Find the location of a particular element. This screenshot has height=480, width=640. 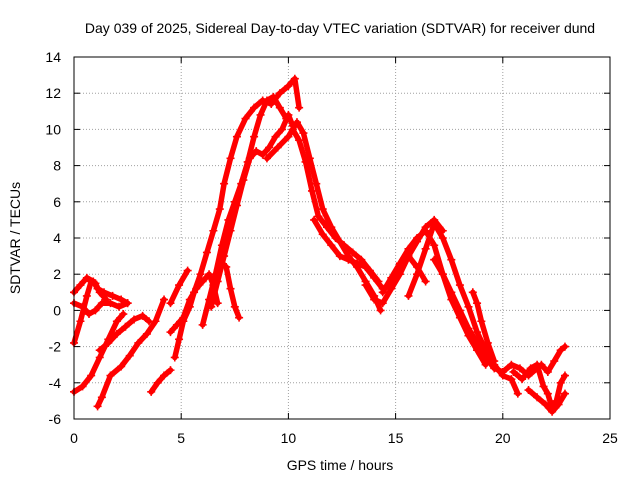

series-sat-l is located at coordinates (226, 290).